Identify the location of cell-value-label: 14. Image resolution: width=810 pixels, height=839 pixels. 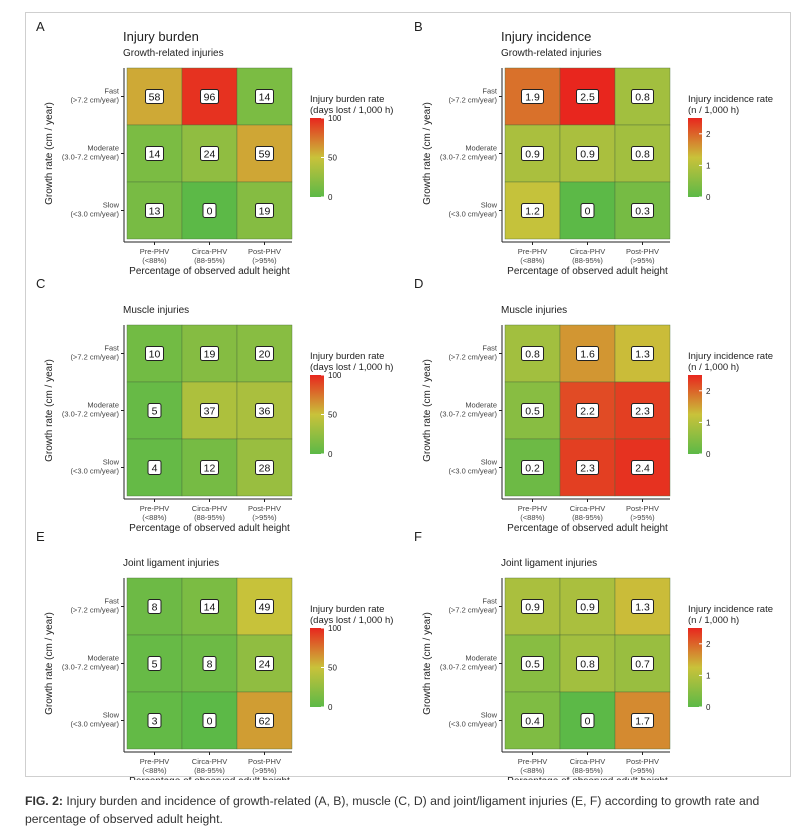
(265, 98).